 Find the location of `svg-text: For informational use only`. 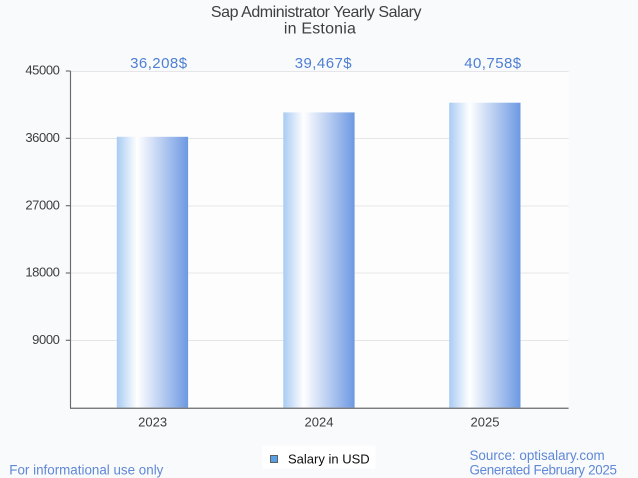

svg-text: For informational use only is located at coordinates (86, 470).